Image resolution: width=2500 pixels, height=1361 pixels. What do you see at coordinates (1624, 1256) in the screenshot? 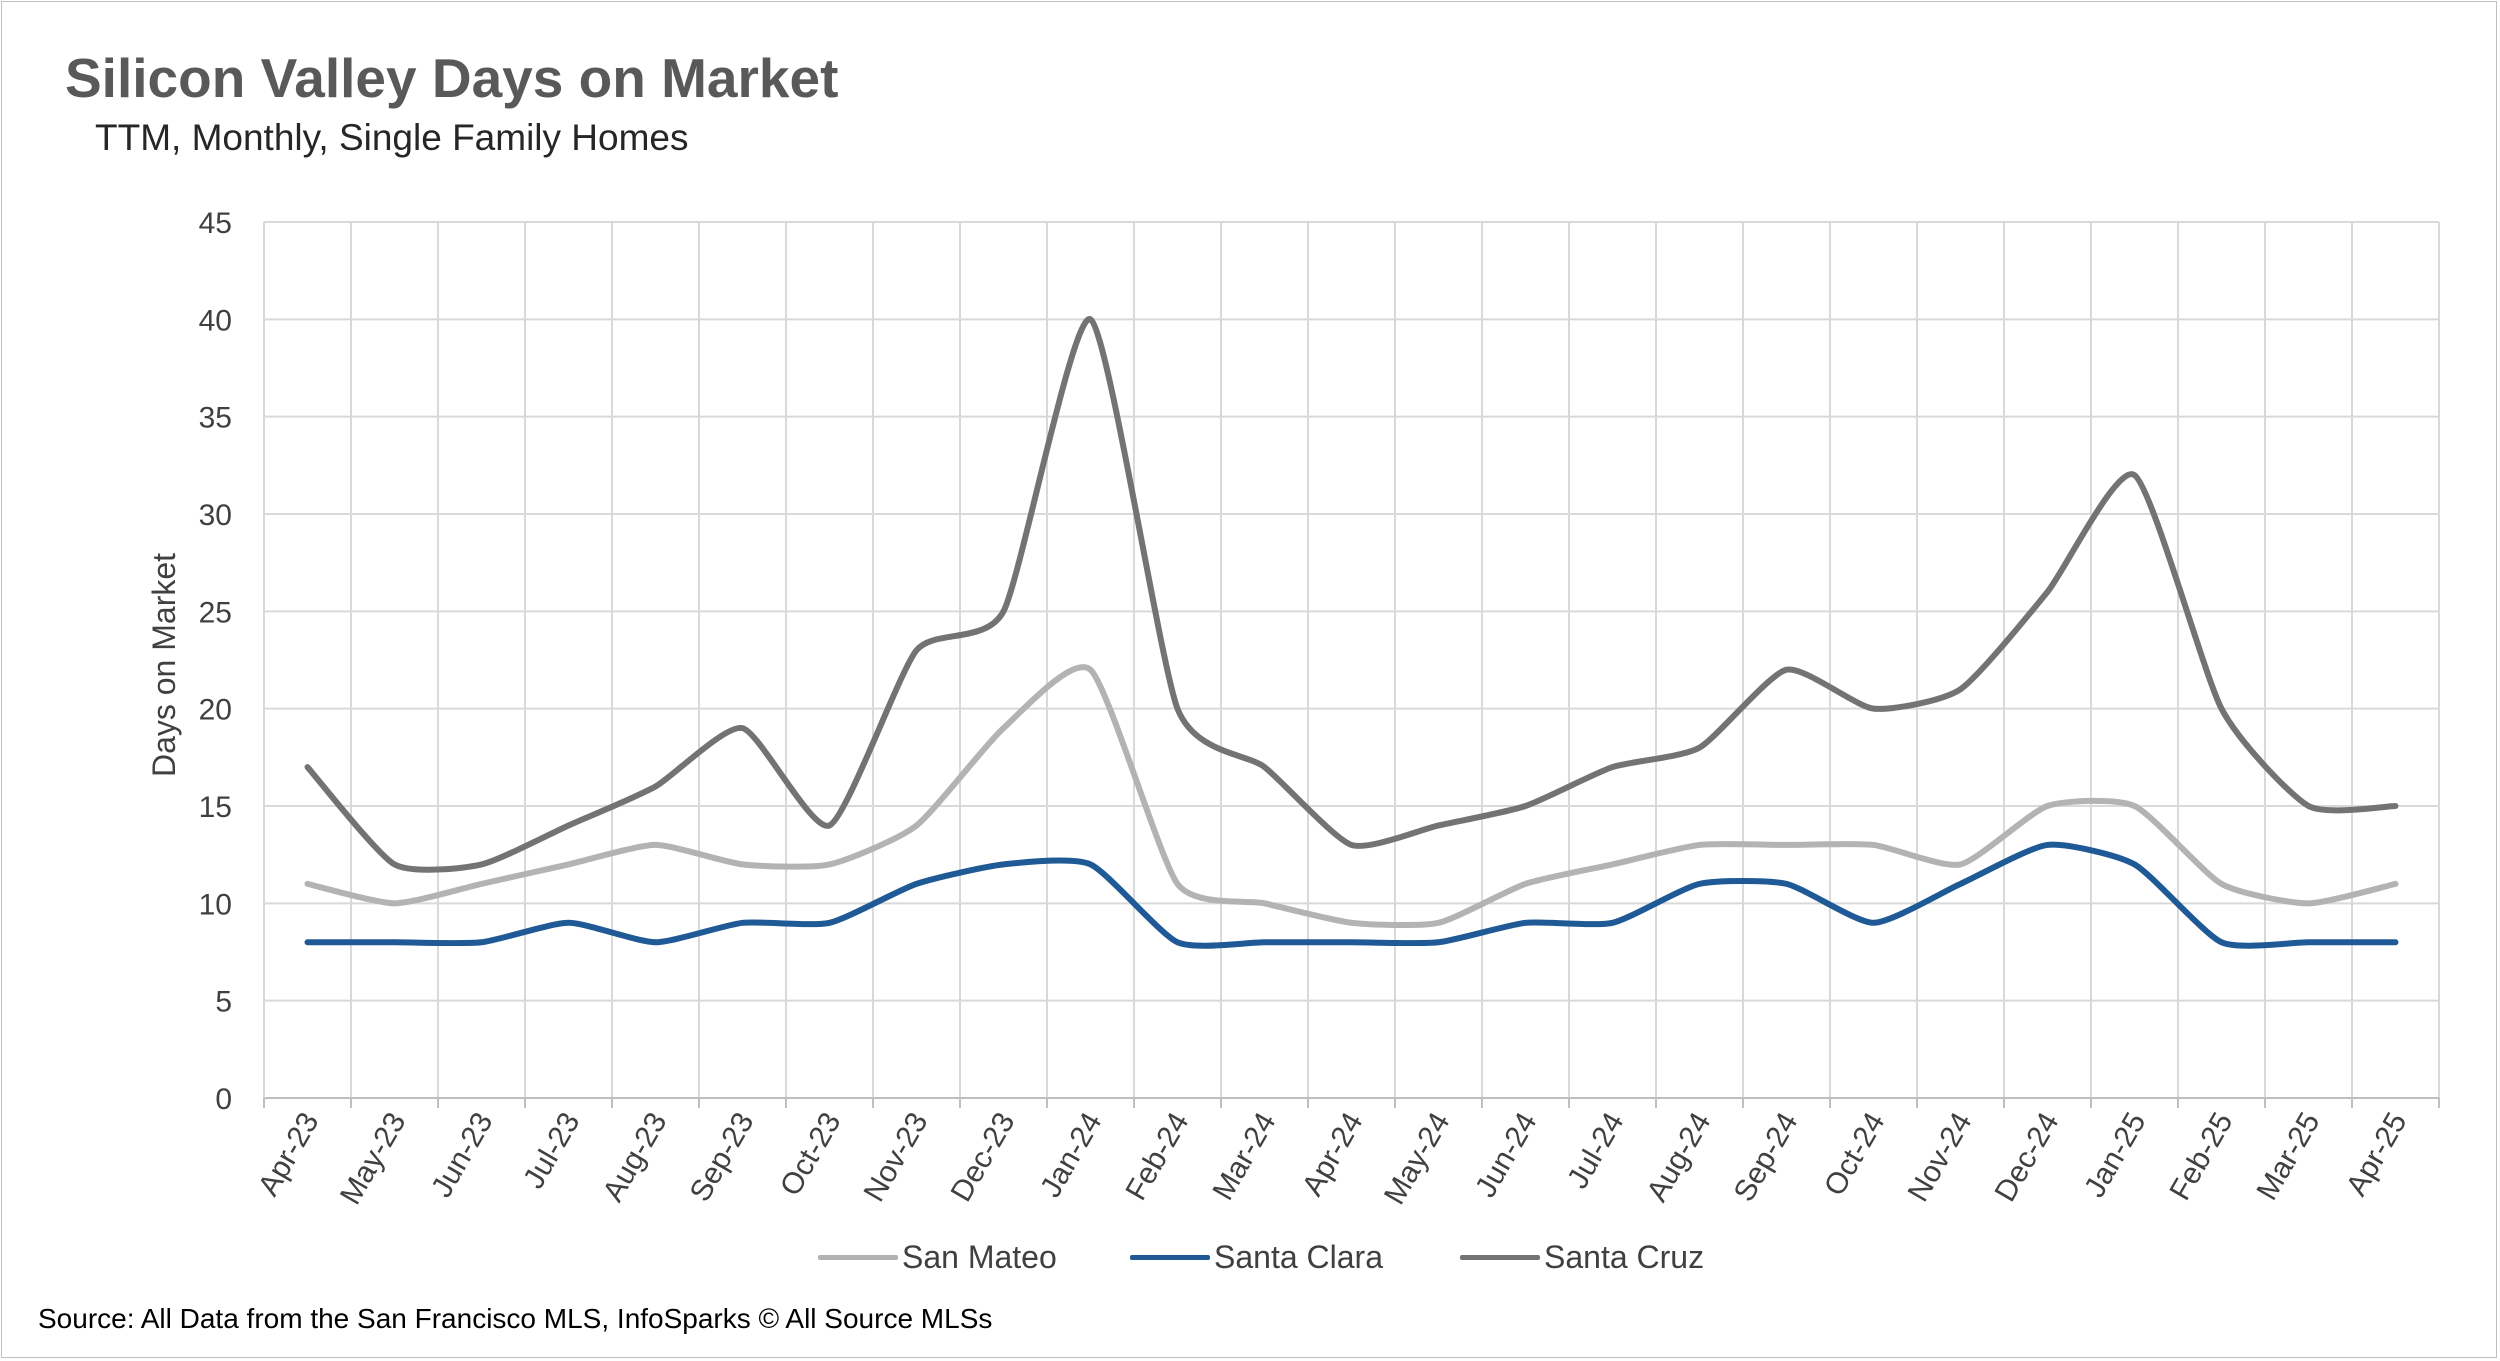
I see `legend-label-santa-cruz: Santa Cruz` at bounding box center [1624, 1256].